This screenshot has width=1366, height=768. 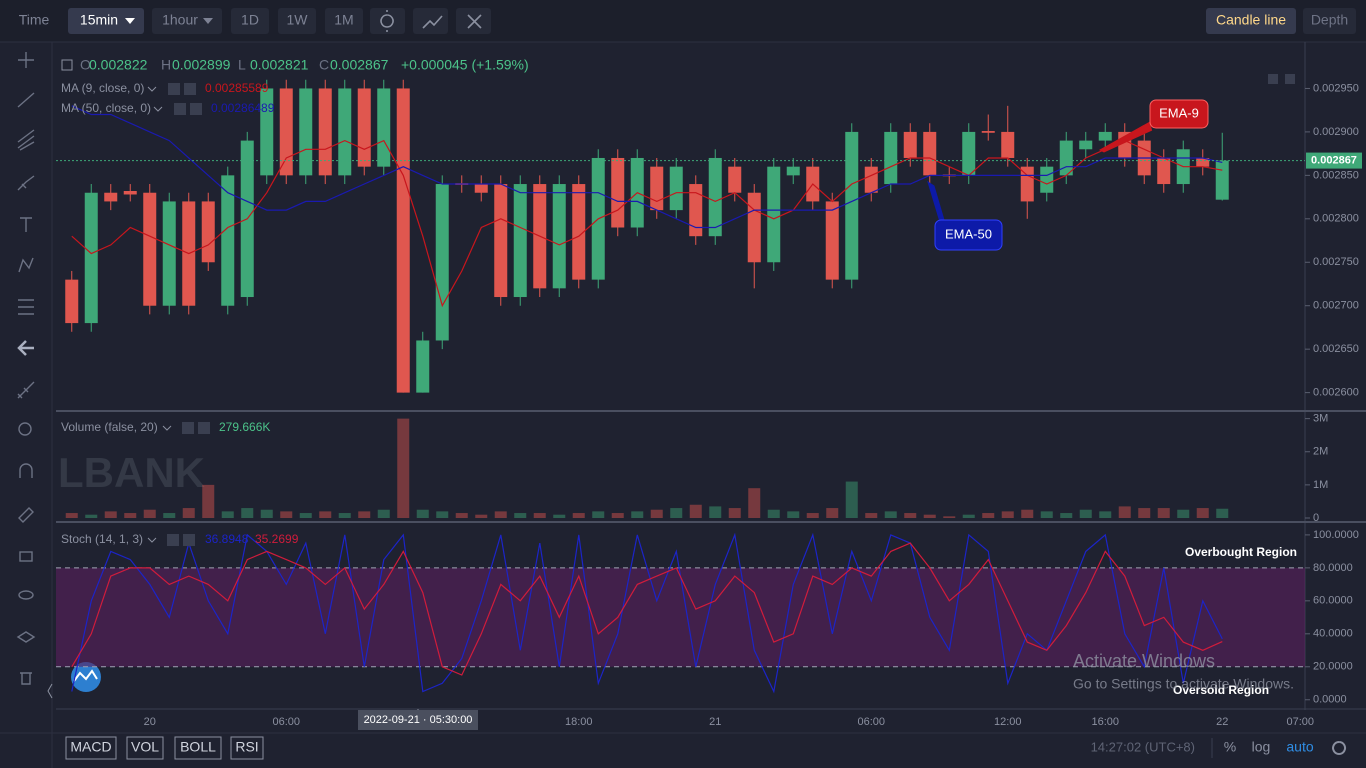 What do you see at coordinates (359, 65) in the screenshot?
I see `ohlc-value: 0.002867` at bounding box center [359, 65].